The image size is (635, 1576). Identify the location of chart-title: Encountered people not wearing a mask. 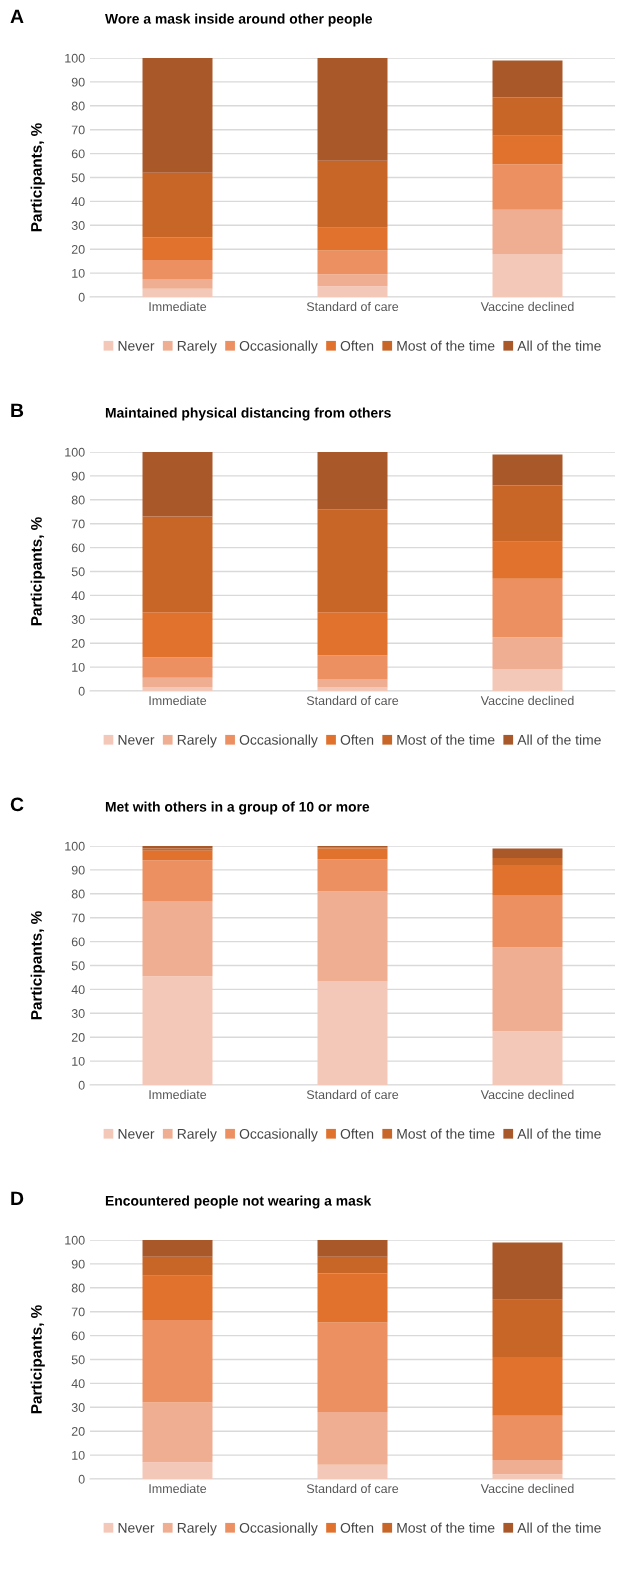
(238, 1202).